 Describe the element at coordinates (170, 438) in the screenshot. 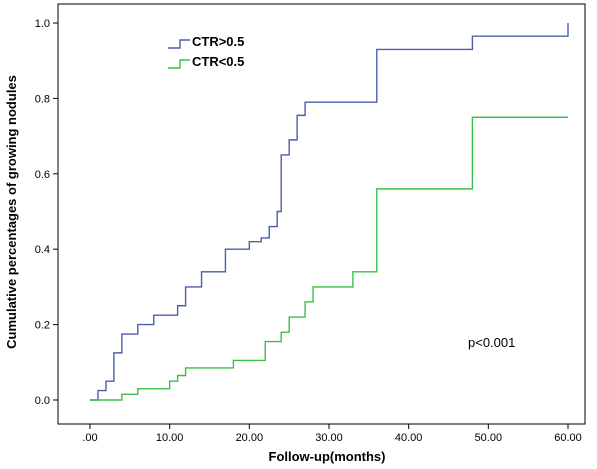

I see `x-tick-label: 10.00` at that location.